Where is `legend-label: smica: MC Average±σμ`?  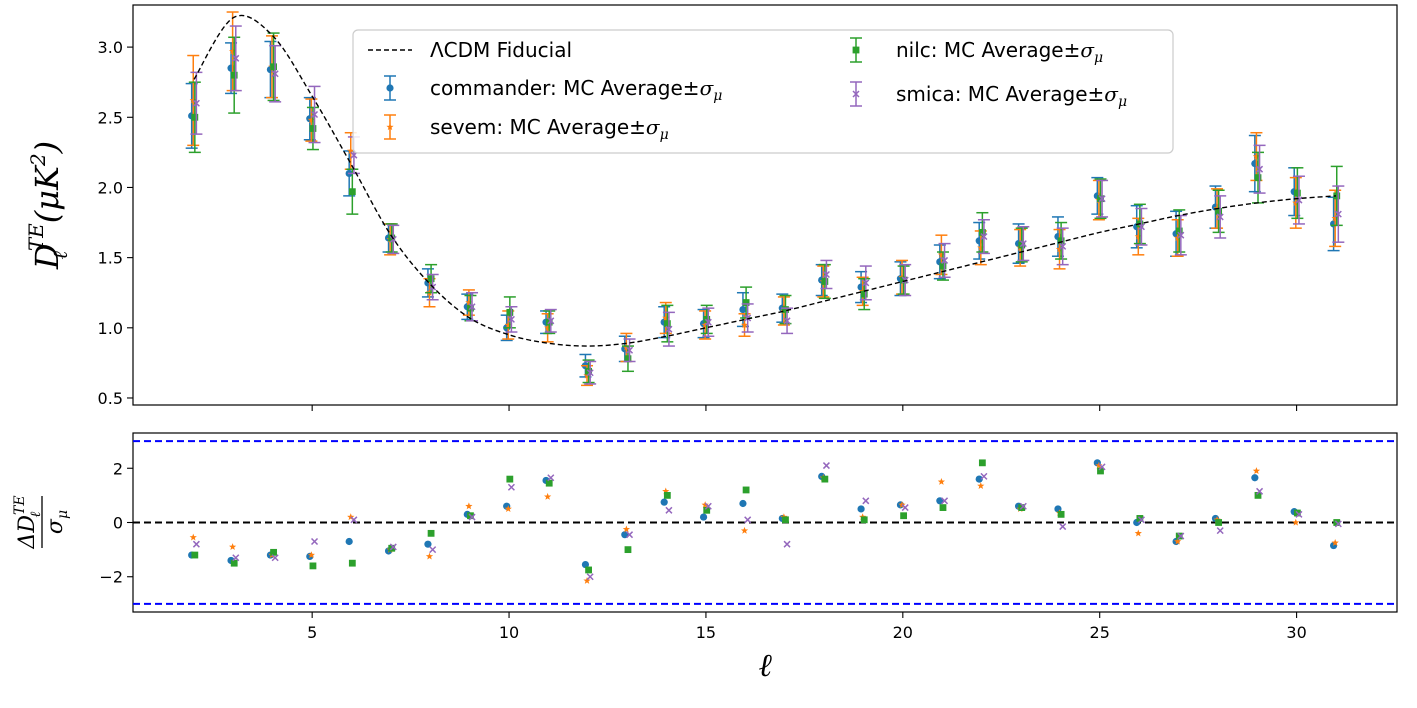
legend-label: smica: MC Average±σμ is located at coordinates (1011, 96).